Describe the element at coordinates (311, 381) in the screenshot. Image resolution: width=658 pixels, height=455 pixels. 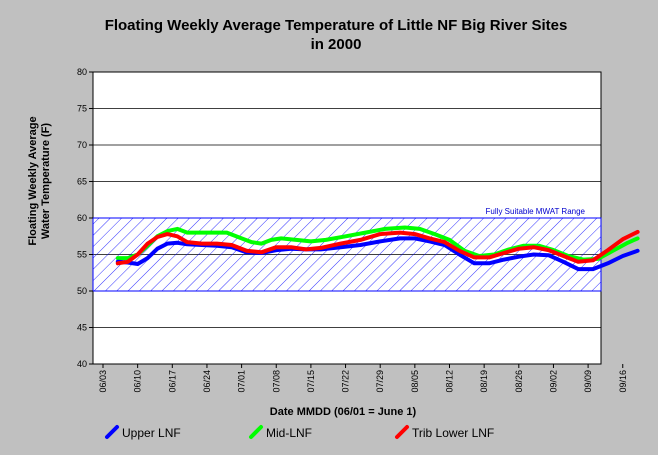
I see `x-tick-label-07-15: 07/15` at that location.